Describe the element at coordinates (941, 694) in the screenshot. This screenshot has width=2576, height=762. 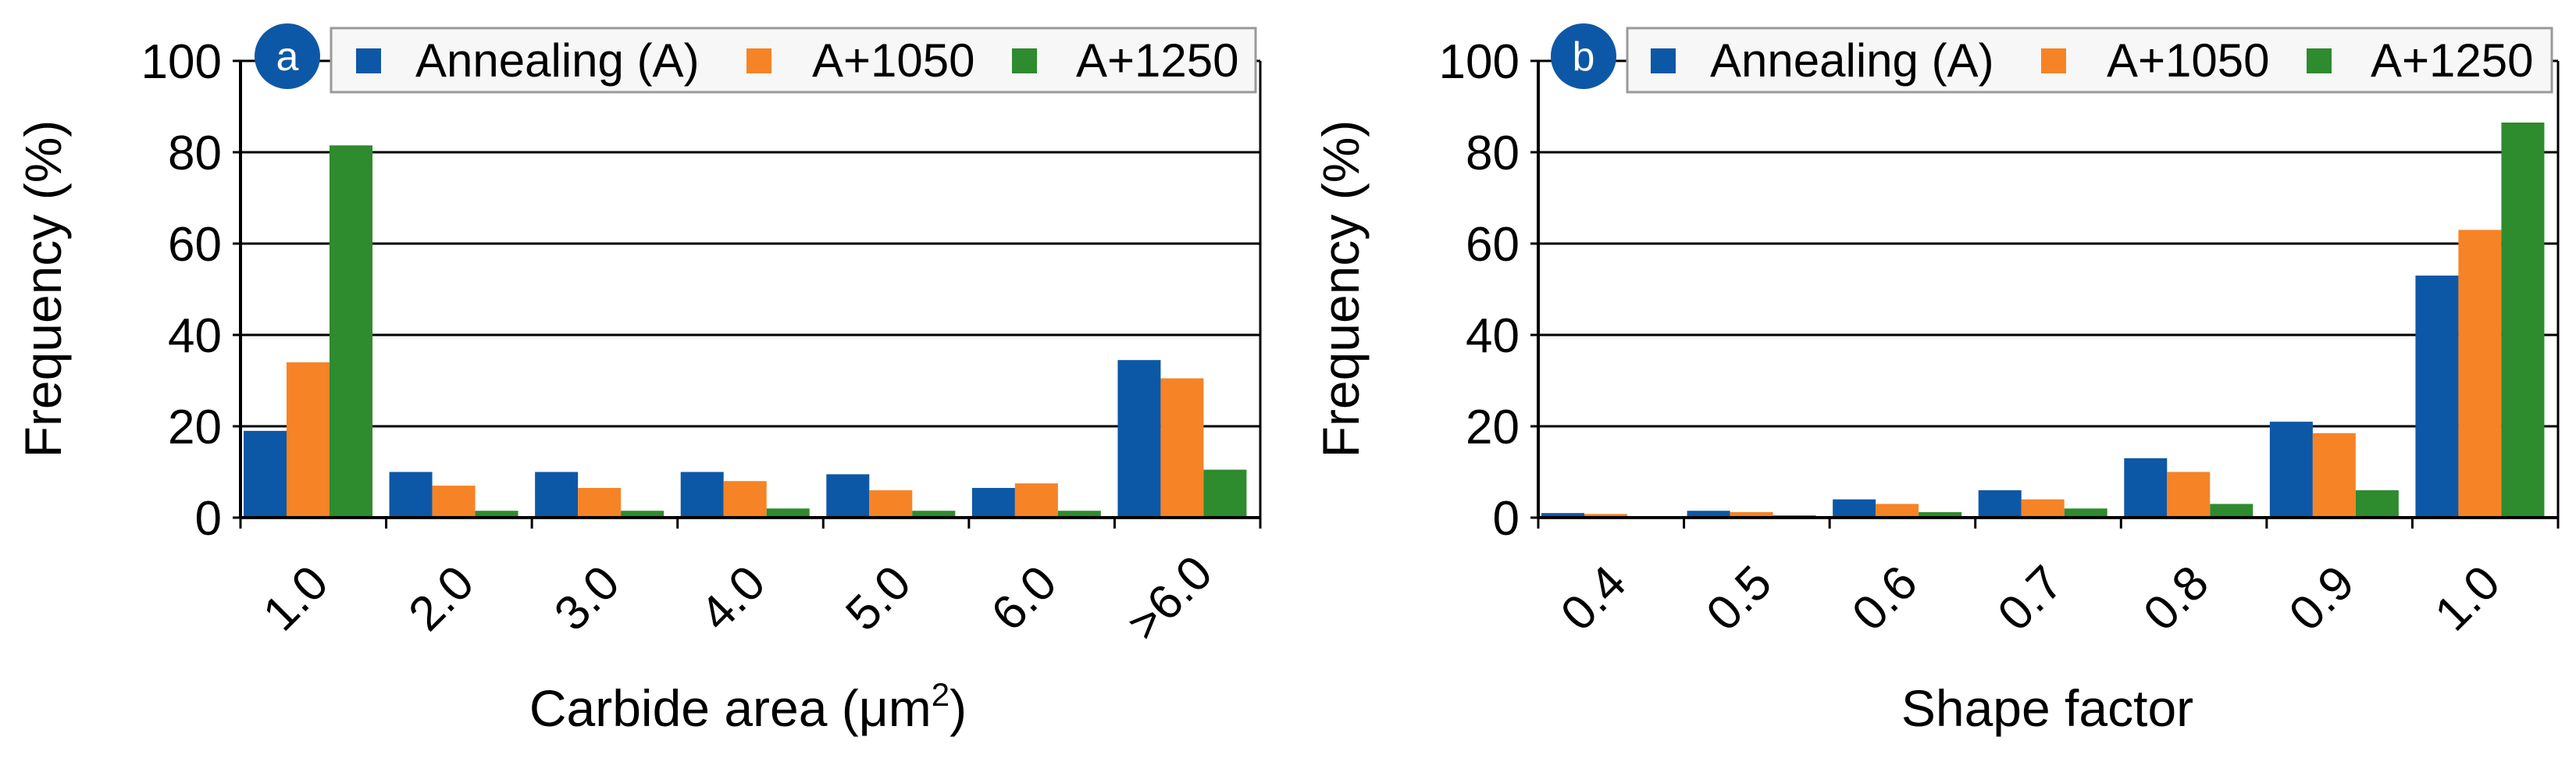
I see `x-axis-title-superscript: 2` at that location.